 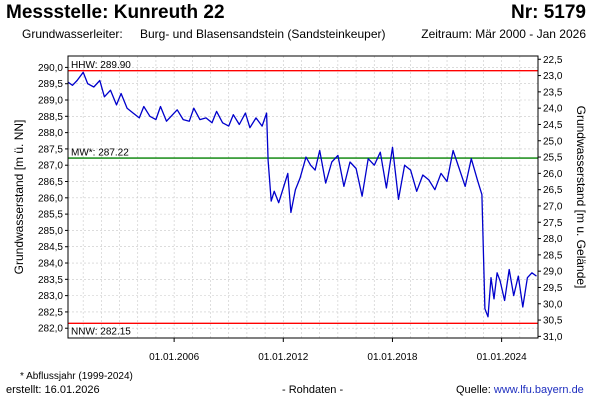 I want to click on y-right-tick-label: 29,5, so click(x=553, y=288).